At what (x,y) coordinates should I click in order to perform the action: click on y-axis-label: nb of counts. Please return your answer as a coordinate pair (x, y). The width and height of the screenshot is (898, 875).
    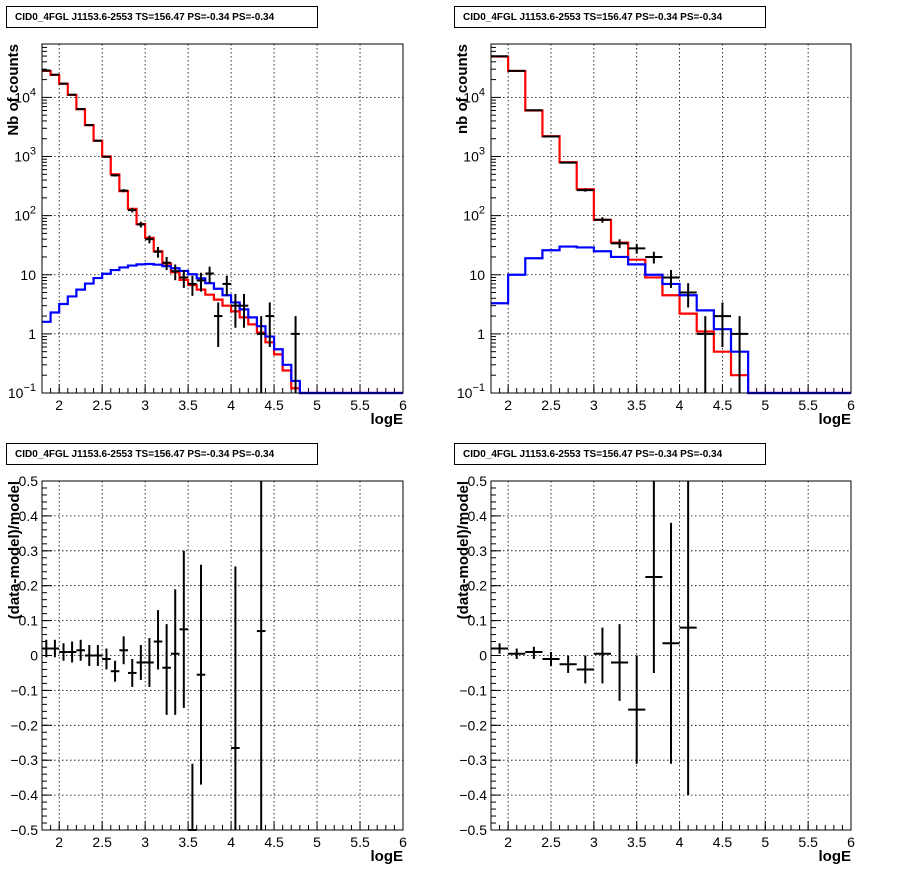
    Looking at the image, I should click on (462, 89).